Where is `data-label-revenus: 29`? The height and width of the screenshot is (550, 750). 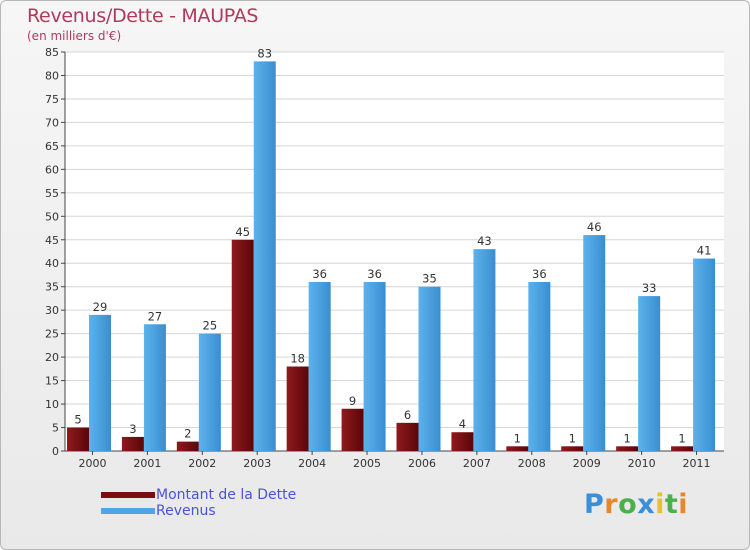 data-label-revenus: 29 is located at coordinates (100, 307).